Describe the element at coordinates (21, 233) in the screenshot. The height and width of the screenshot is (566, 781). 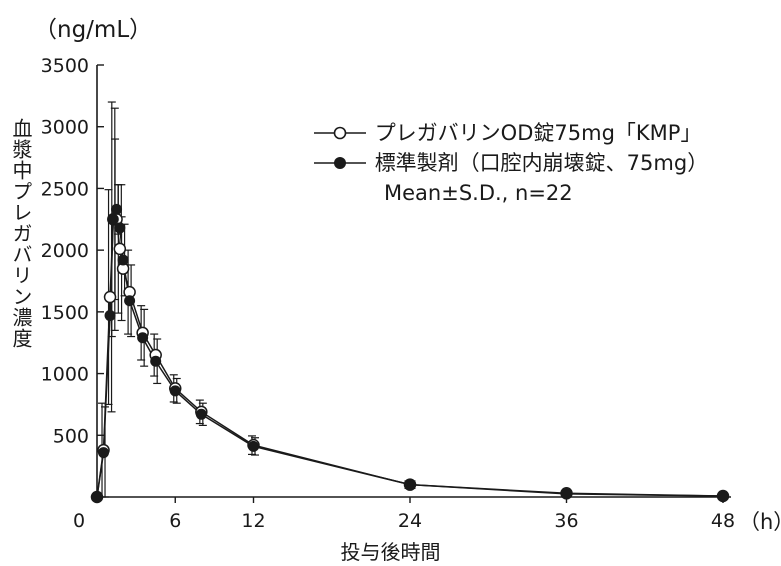
I see `y-axis-title: 血漿中プレガバリン濃度` at that location.